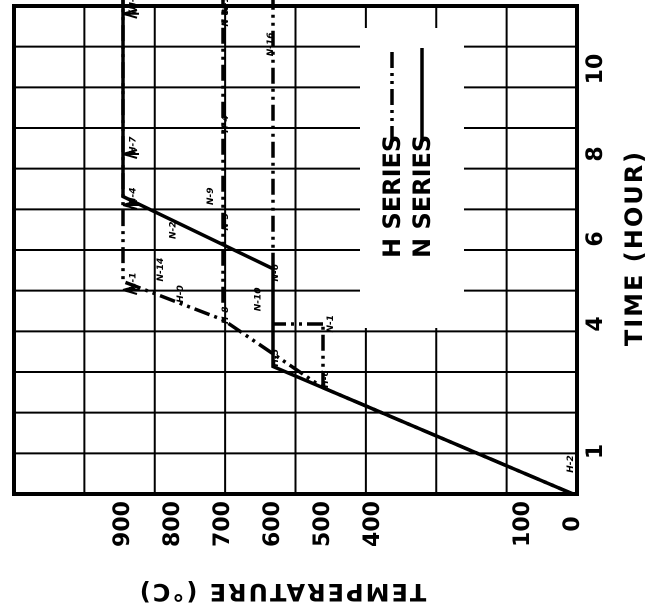  I want to click on data-annotation-label: N-4, so click(134, 196).